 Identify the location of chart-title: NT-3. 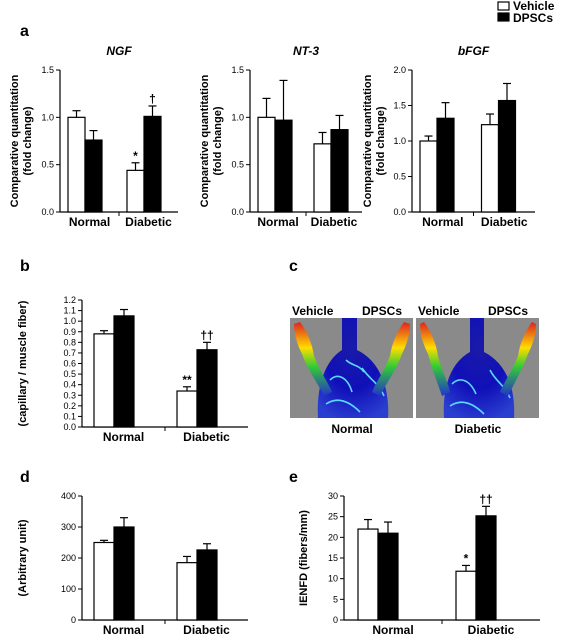
(306, 51).